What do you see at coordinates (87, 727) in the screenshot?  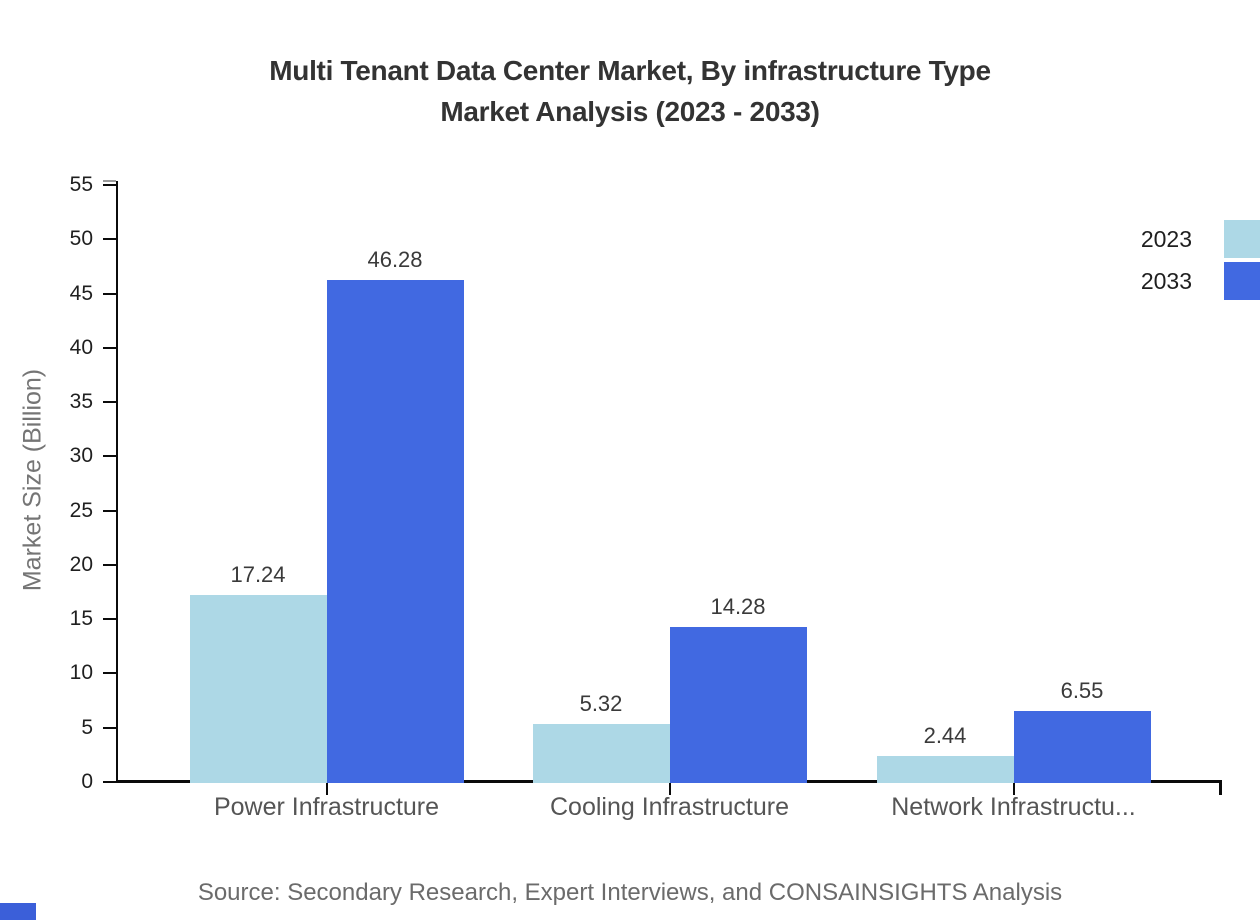 I see `y-tick-label: 5` at bounding box center [87, 727].